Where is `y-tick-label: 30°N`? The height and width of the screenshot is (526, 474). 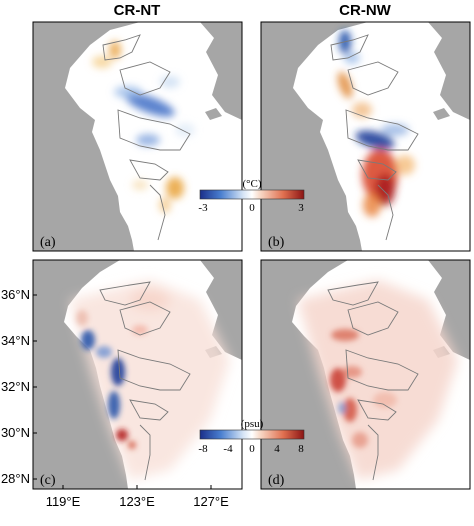 y-tick-label: 30°N is located at coordinates (15, 432).